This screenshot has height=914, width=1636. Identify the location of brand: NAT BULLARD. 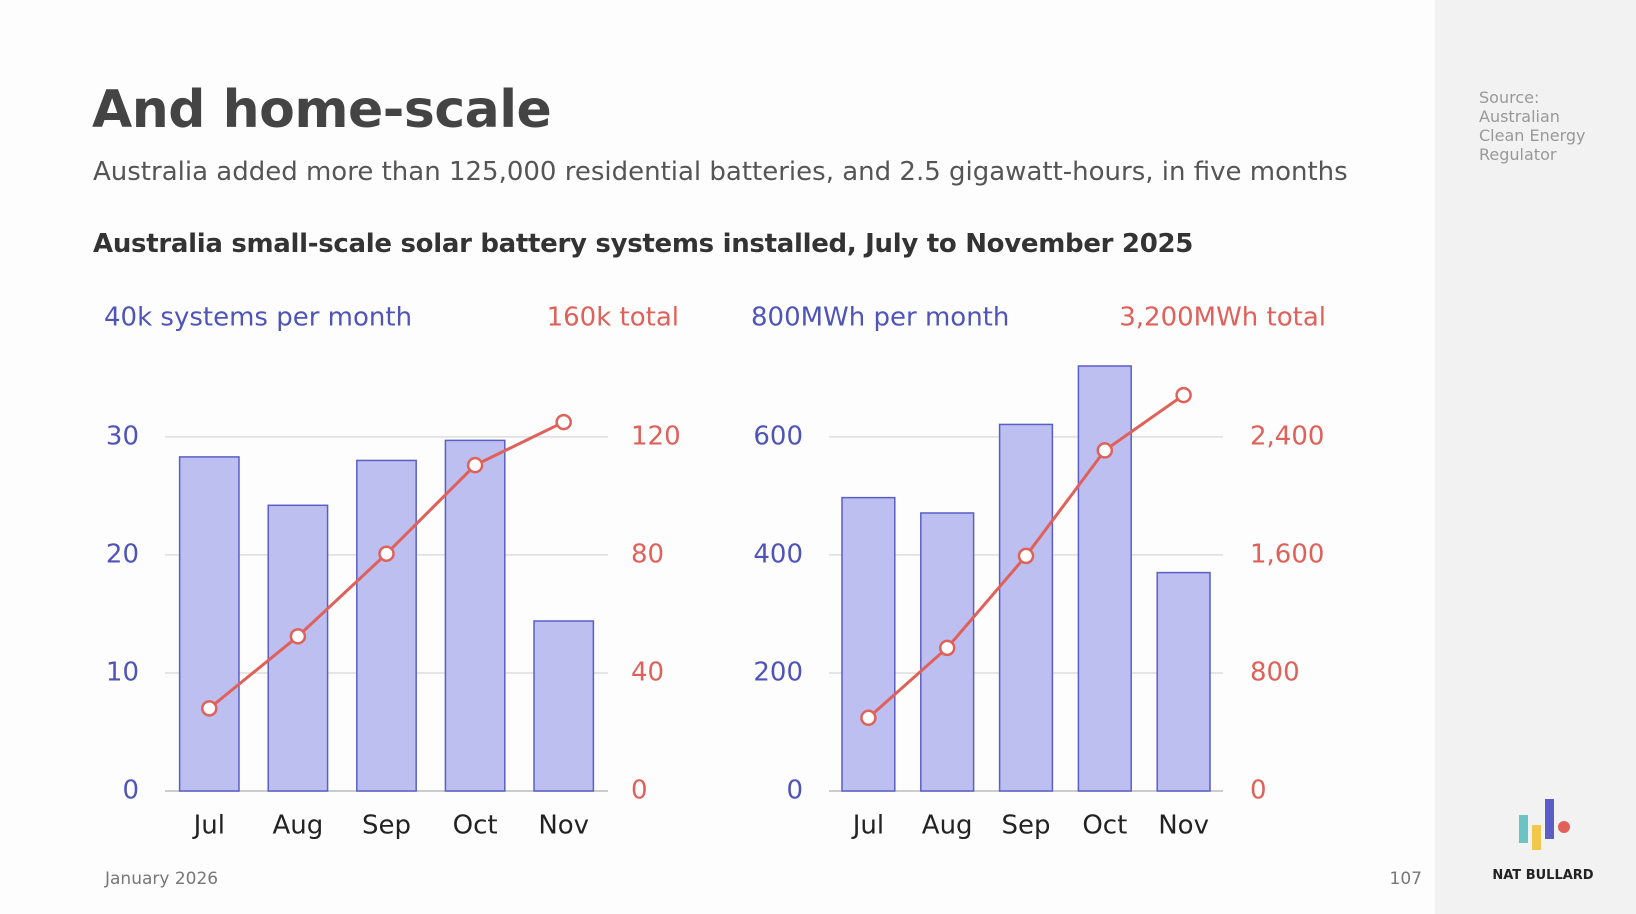
(1543, 875).